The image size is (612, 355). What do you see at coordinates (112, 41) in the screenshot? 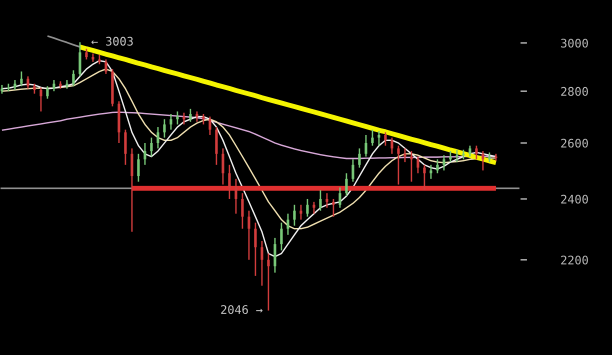
I see `annotation: ← 3003` at bounding box center [112, 41].